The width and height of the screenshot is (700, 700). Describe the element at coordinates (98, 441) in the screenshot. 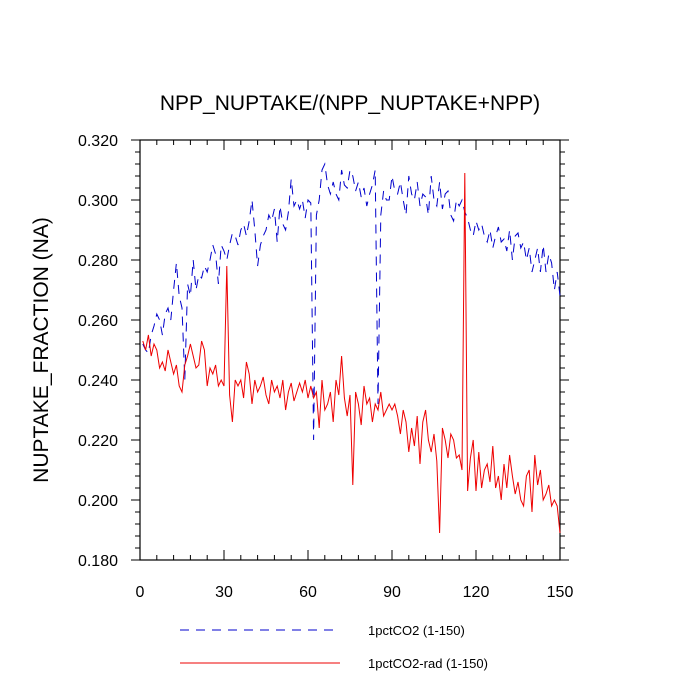

I see `y-tick-label: 0.220` at that location.